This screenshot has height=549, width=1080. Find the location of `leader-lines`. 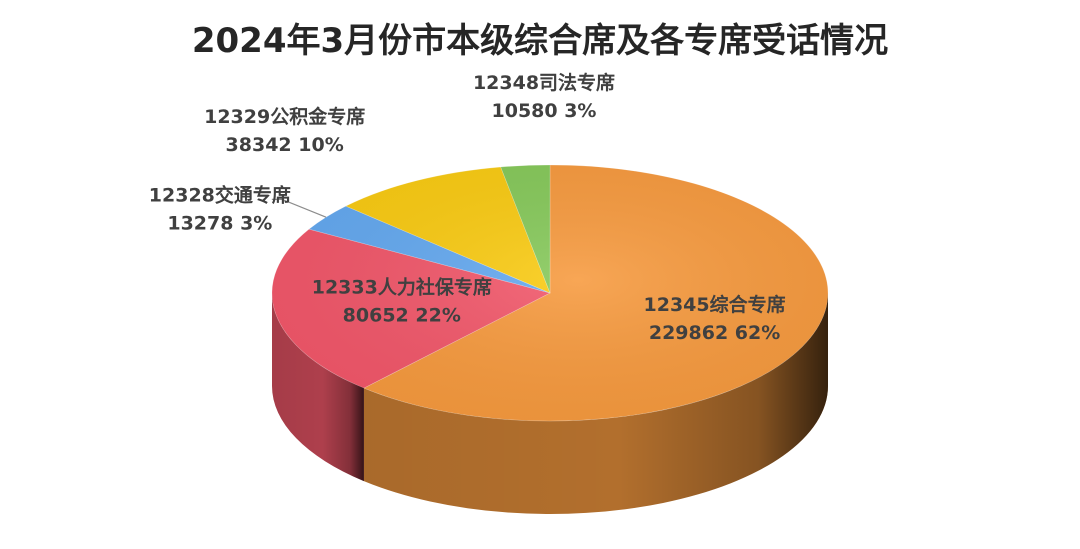

leader-lines is located at coordinates (299, 208).